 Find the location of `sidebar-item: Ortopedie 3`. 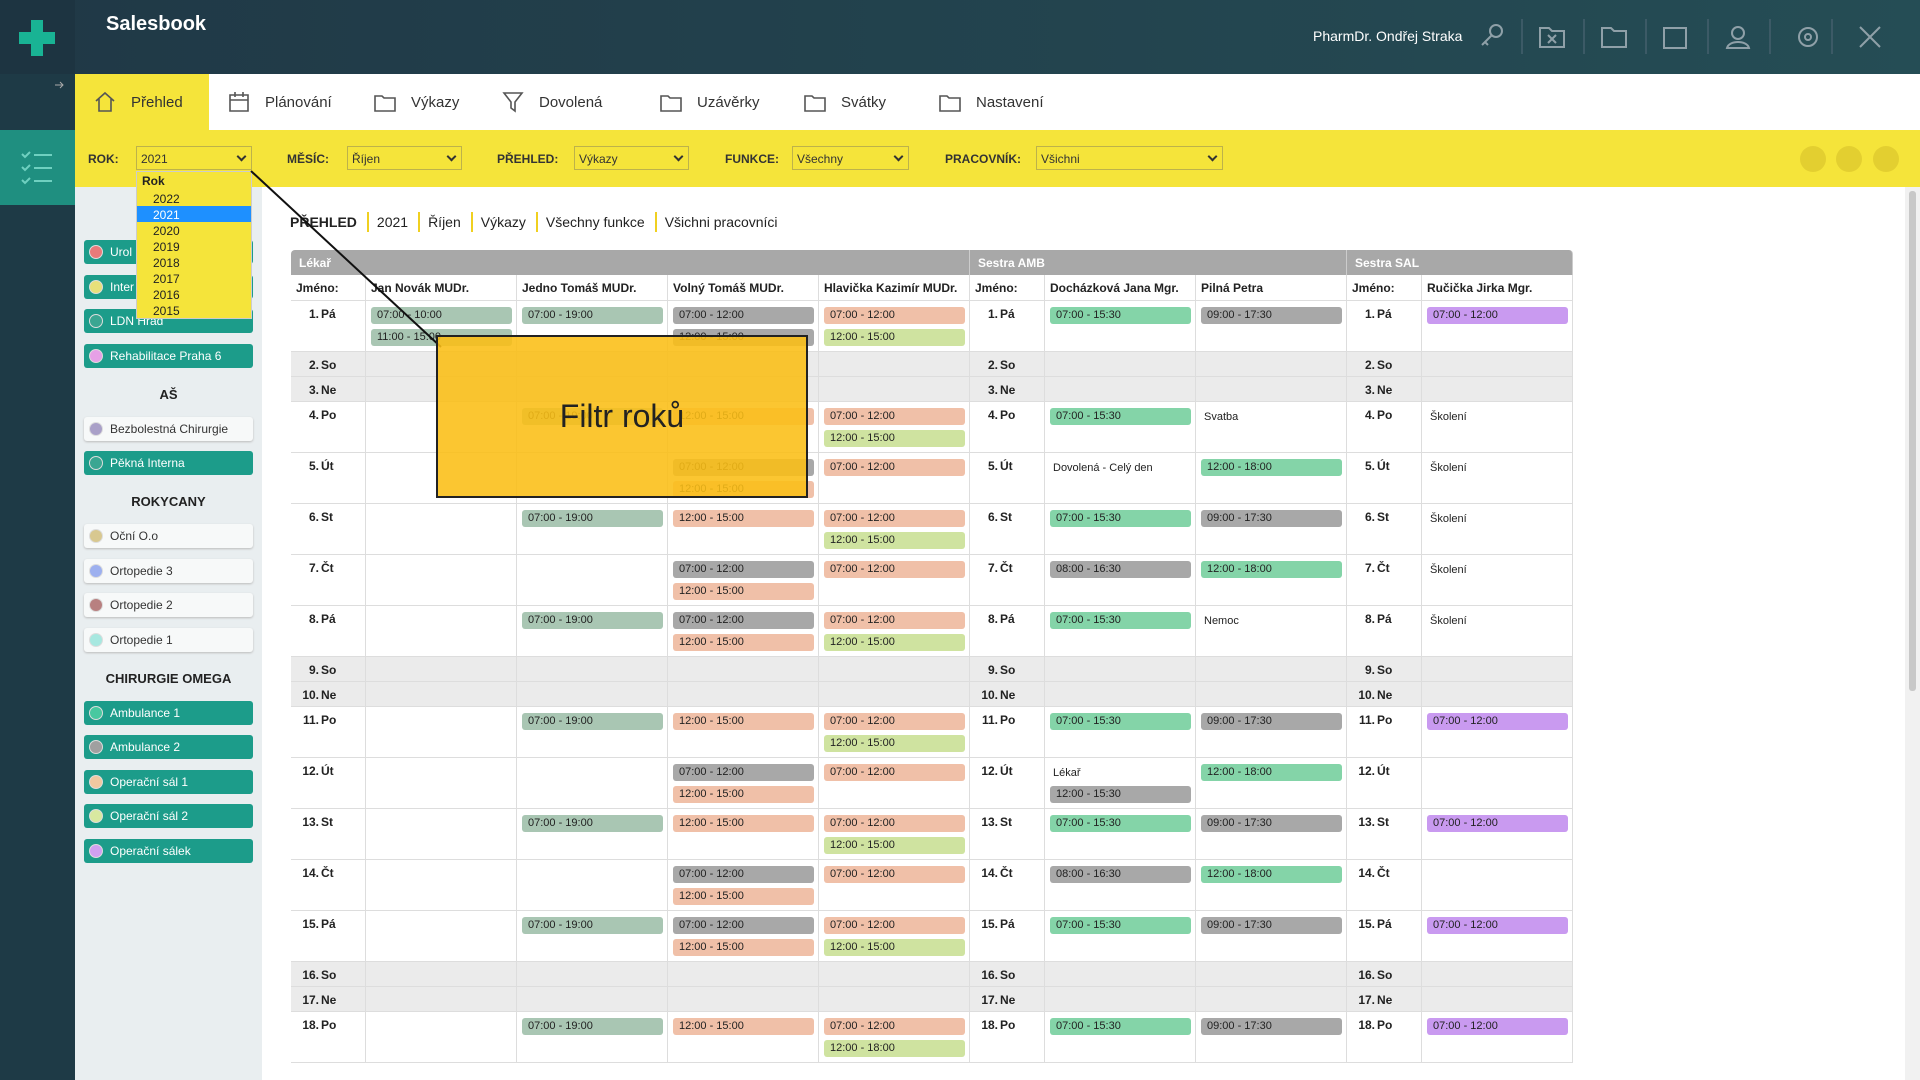

sidebar-item: Ortopedie 3 is located at coordinates (168, 570).